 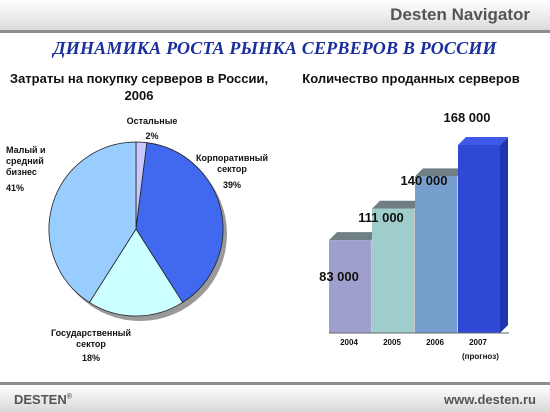 What do you see at coordinates (435, 342) in the screenshot?
I see `x-tick-2006: 2006` at bounding box center [435, 342].